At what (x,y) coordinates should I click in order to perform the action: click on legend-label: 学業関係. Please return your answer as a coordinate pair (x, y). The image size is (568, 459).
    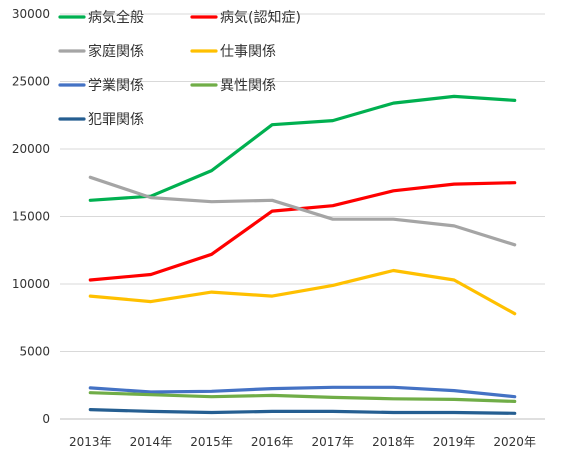
    Looking at the image, I should click on (116, 86).